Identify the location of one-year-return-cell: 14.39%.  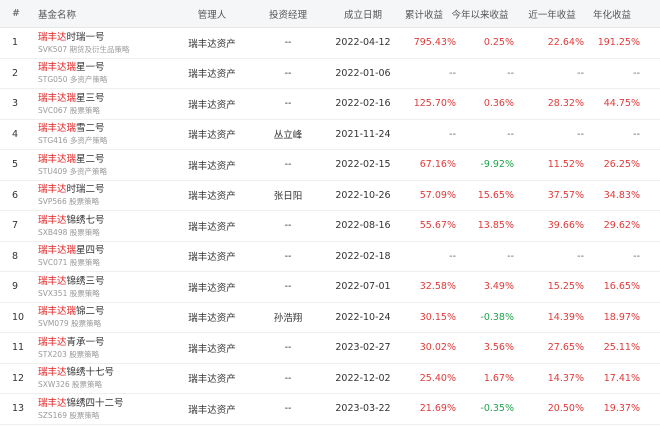
(565, 317).